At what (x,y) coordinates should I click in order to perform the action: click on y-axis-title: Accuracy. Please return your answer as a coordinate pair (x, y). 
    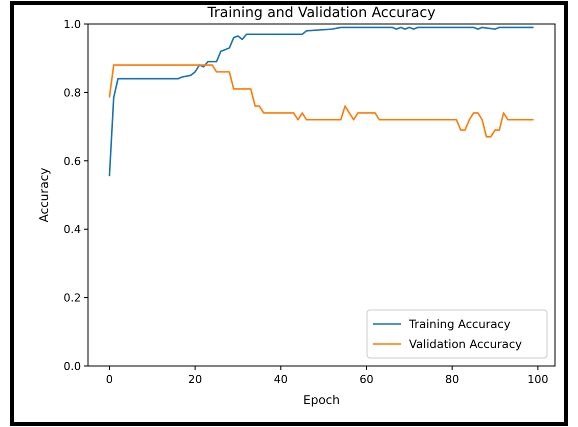
    Looking at the image, I should click on (44, 195).